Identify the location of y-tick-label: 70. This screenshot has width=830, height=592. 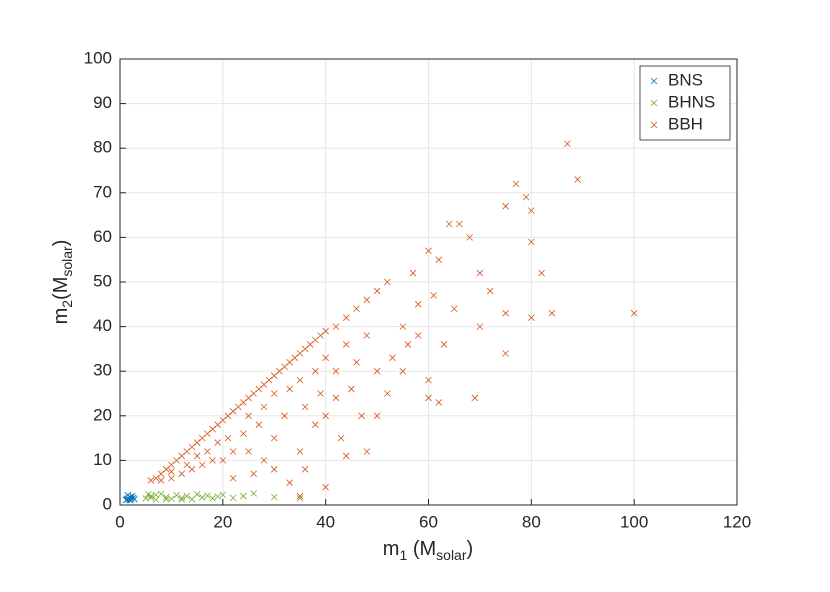
(102, 191).